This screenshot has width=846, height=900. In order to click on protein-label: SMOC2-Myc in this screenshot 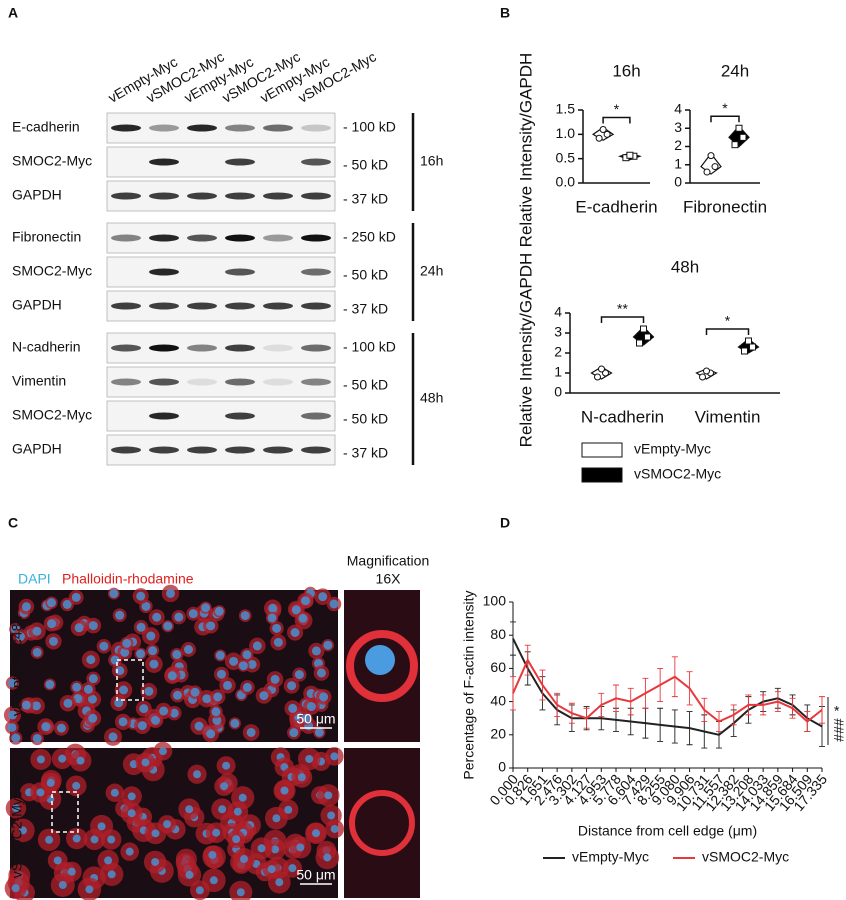, I will do `click(52, 161)`.